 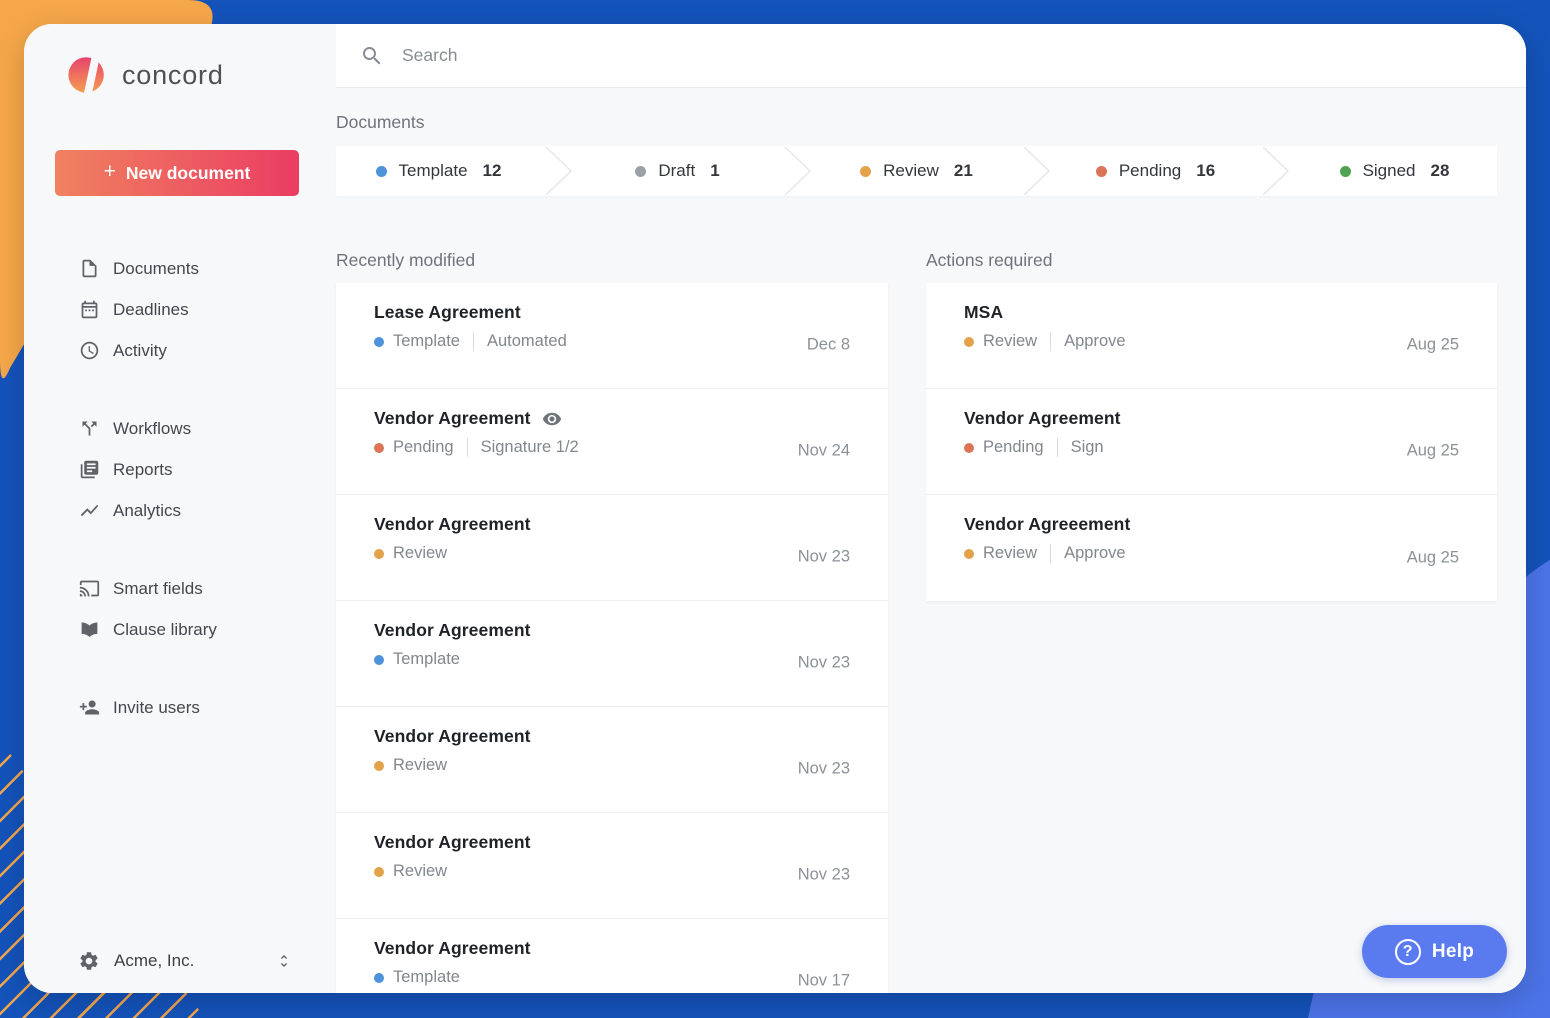 I want to click on sidebar-item-documents: Documents, so click(x=180, y=268).